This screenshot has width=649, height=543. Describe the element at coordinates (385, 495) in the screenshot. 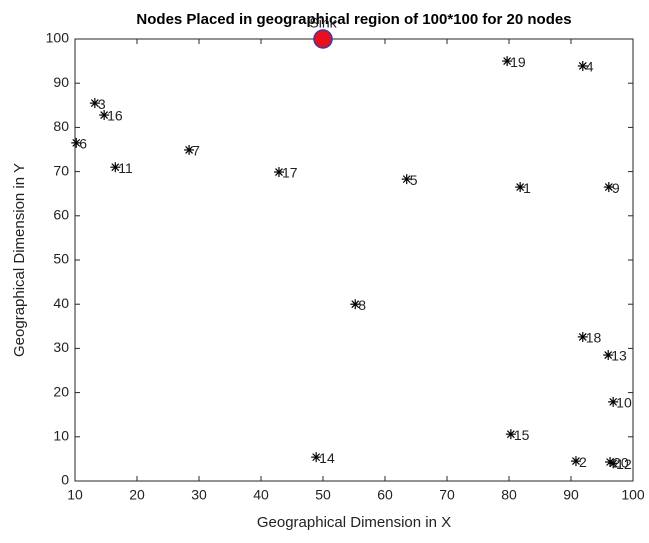

I see `x-tick-label: 60` at that location.